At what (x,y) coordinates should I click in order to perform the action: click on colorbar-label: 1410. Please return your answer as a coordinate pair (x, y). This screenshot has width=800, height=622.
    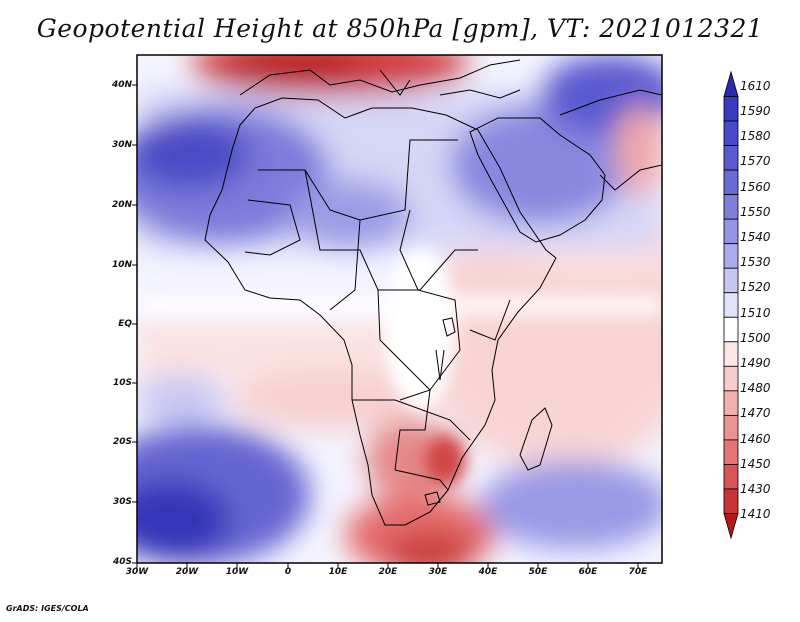
    Looking at the image, I should click on (755, 514).